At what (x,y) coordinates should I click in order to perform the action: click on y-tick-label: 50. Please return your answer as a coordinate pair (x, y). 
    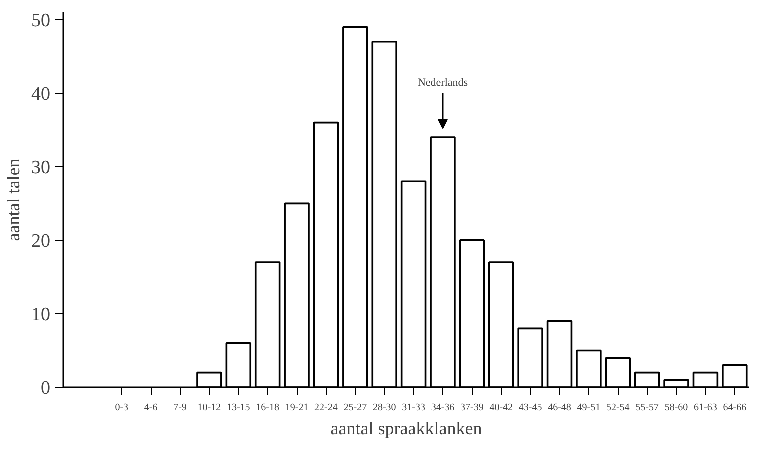
    Looking at the image, I should click on (41, 21).